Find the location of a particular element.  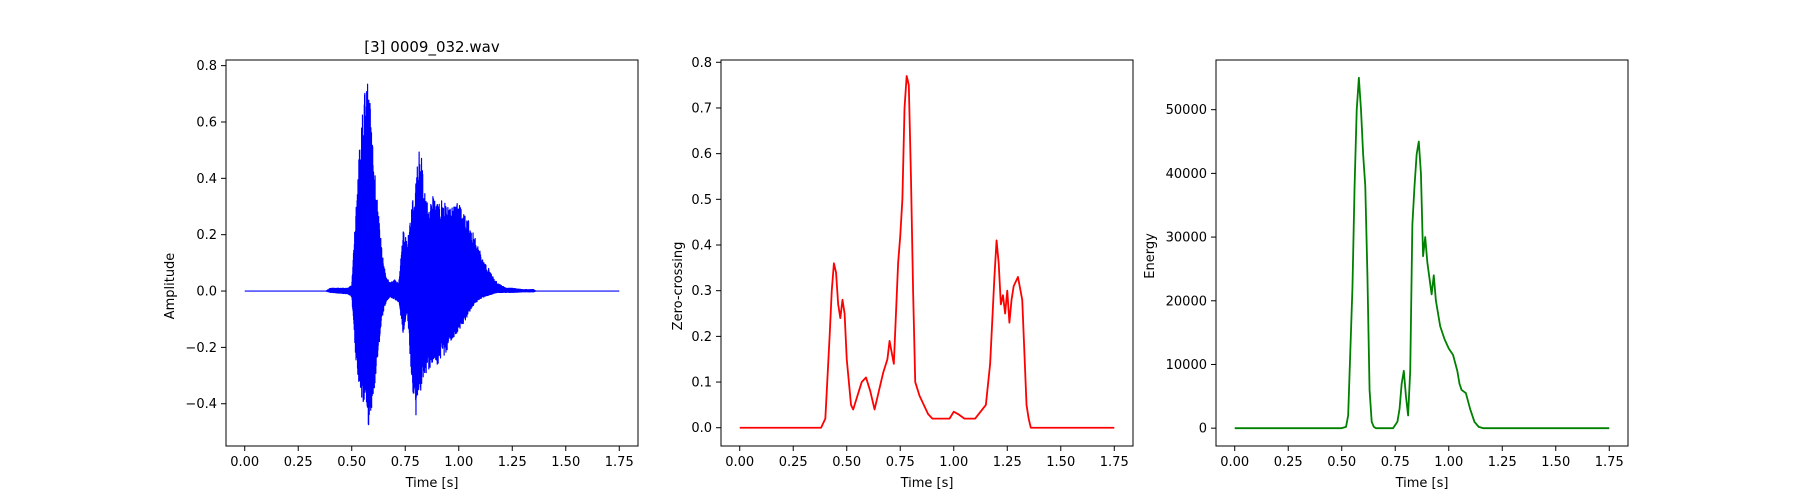

amplitude-y-tick-label: 0.2 is located at coordinates (206, 235).